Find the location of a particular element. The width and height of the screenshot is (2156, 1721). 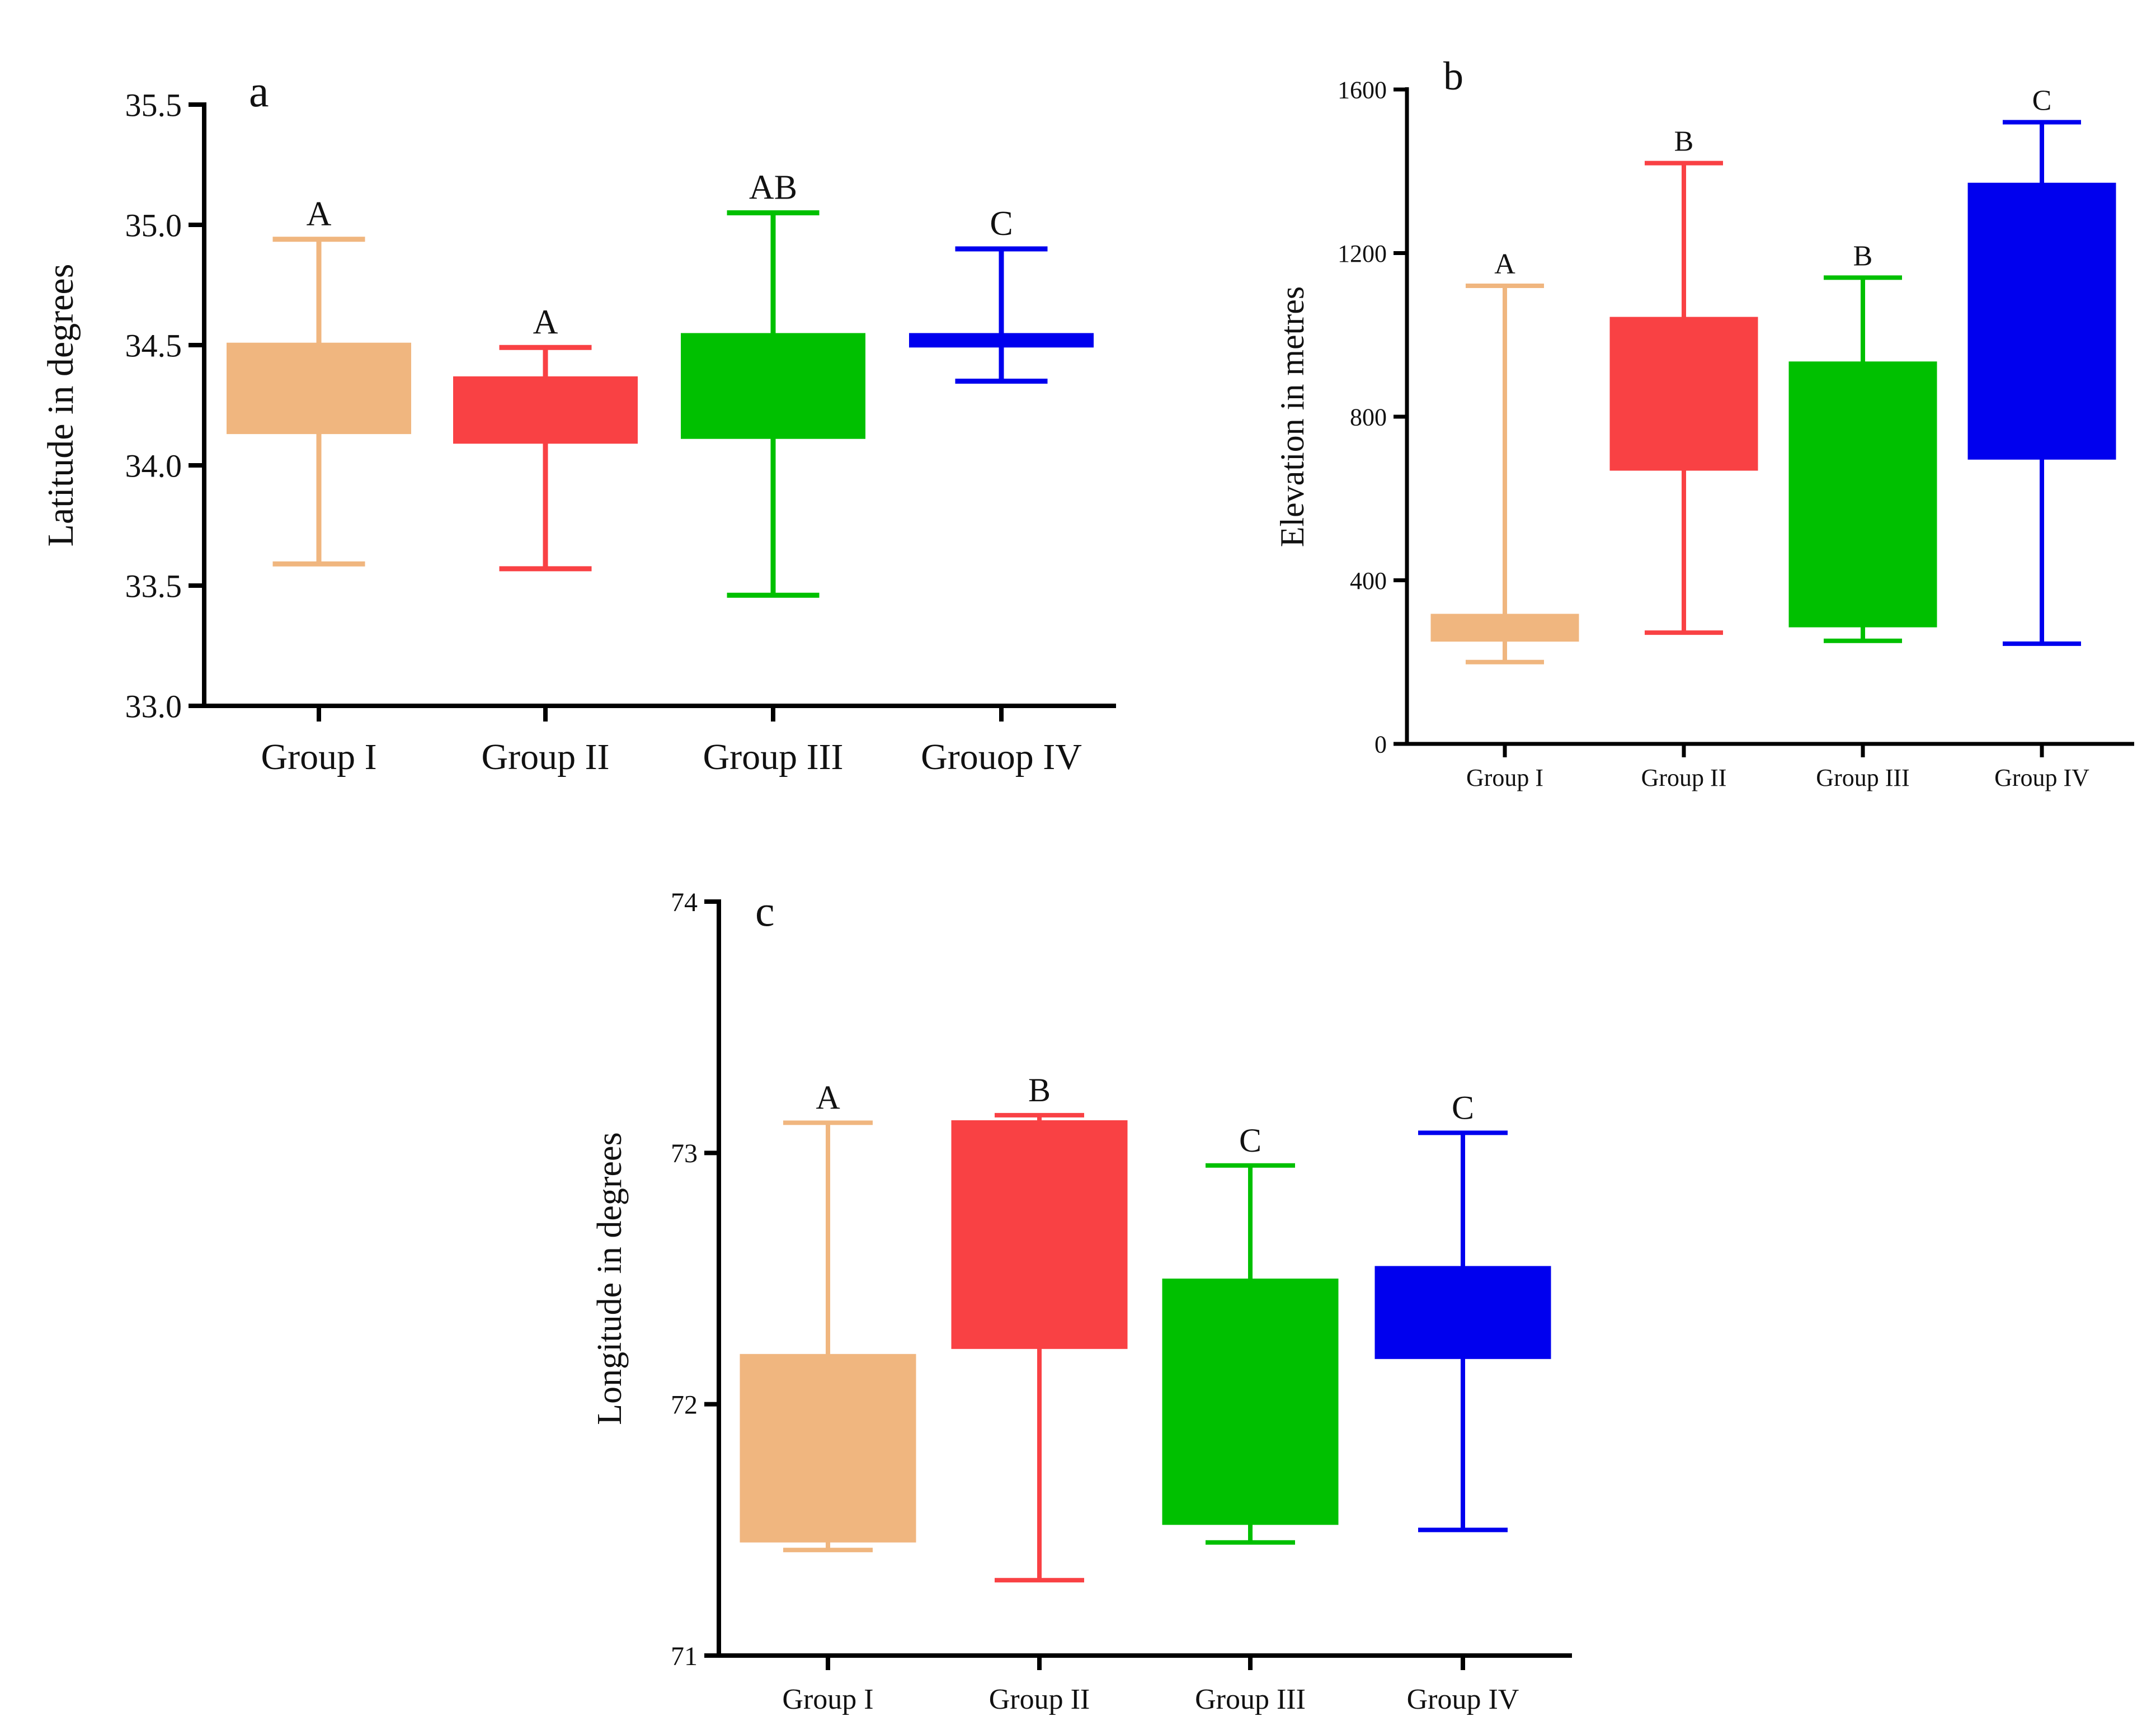

y-tick-label: 800 is located at coordinates (1368, 417).